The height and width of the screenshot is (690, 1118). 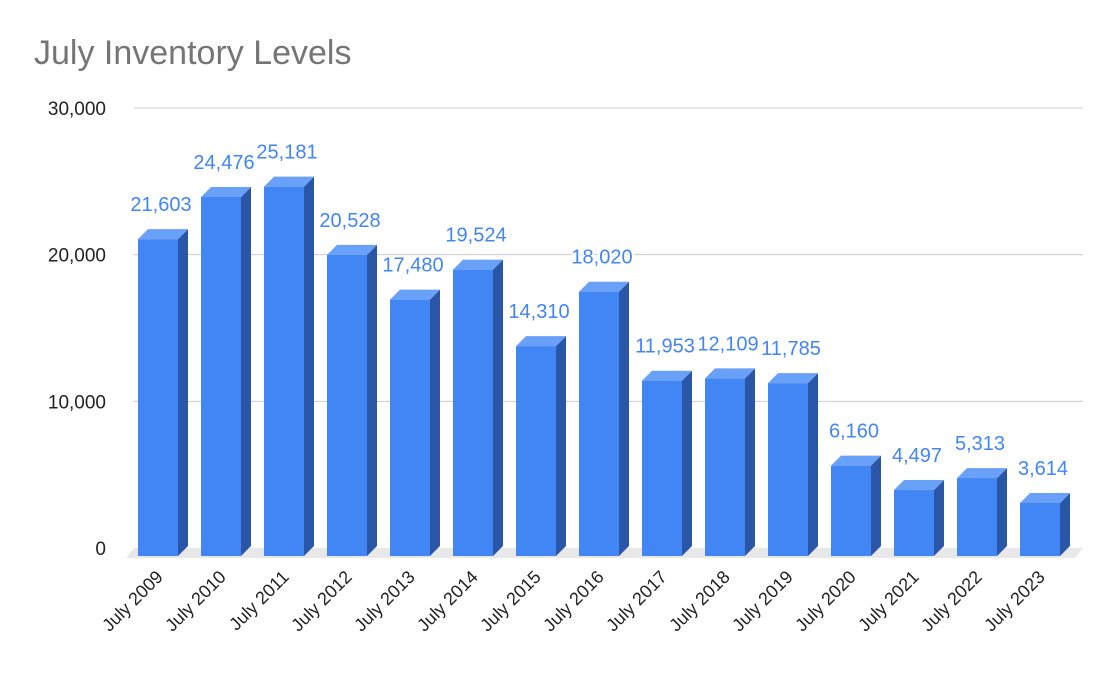 What do you see at coordinates (132, 601) in the screenshot?
I see `x-tick-label: July 2009` at bounding box center [132, 601].